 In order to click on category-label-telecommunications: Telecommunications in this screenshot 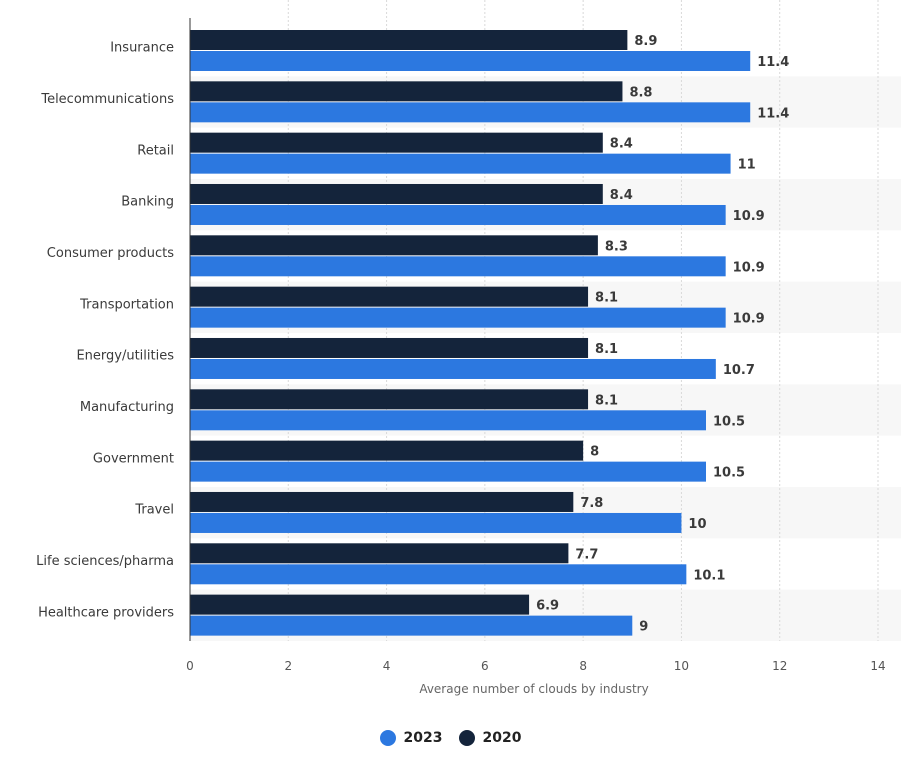, I will do `click(107, 99)`.